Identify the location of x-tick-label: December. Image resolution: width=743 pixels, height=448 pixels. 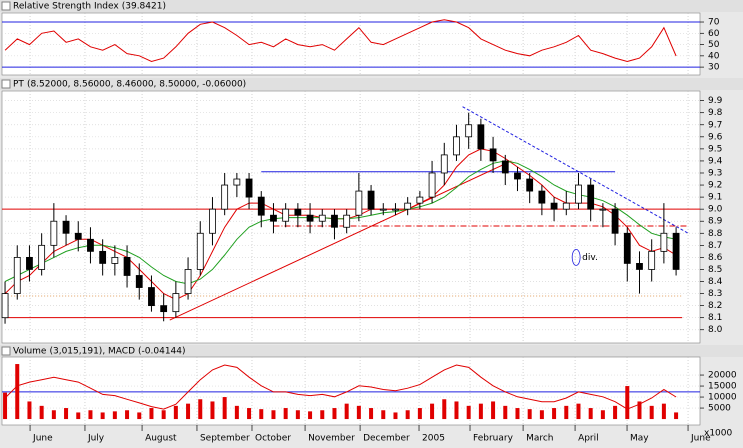
(386, 439).